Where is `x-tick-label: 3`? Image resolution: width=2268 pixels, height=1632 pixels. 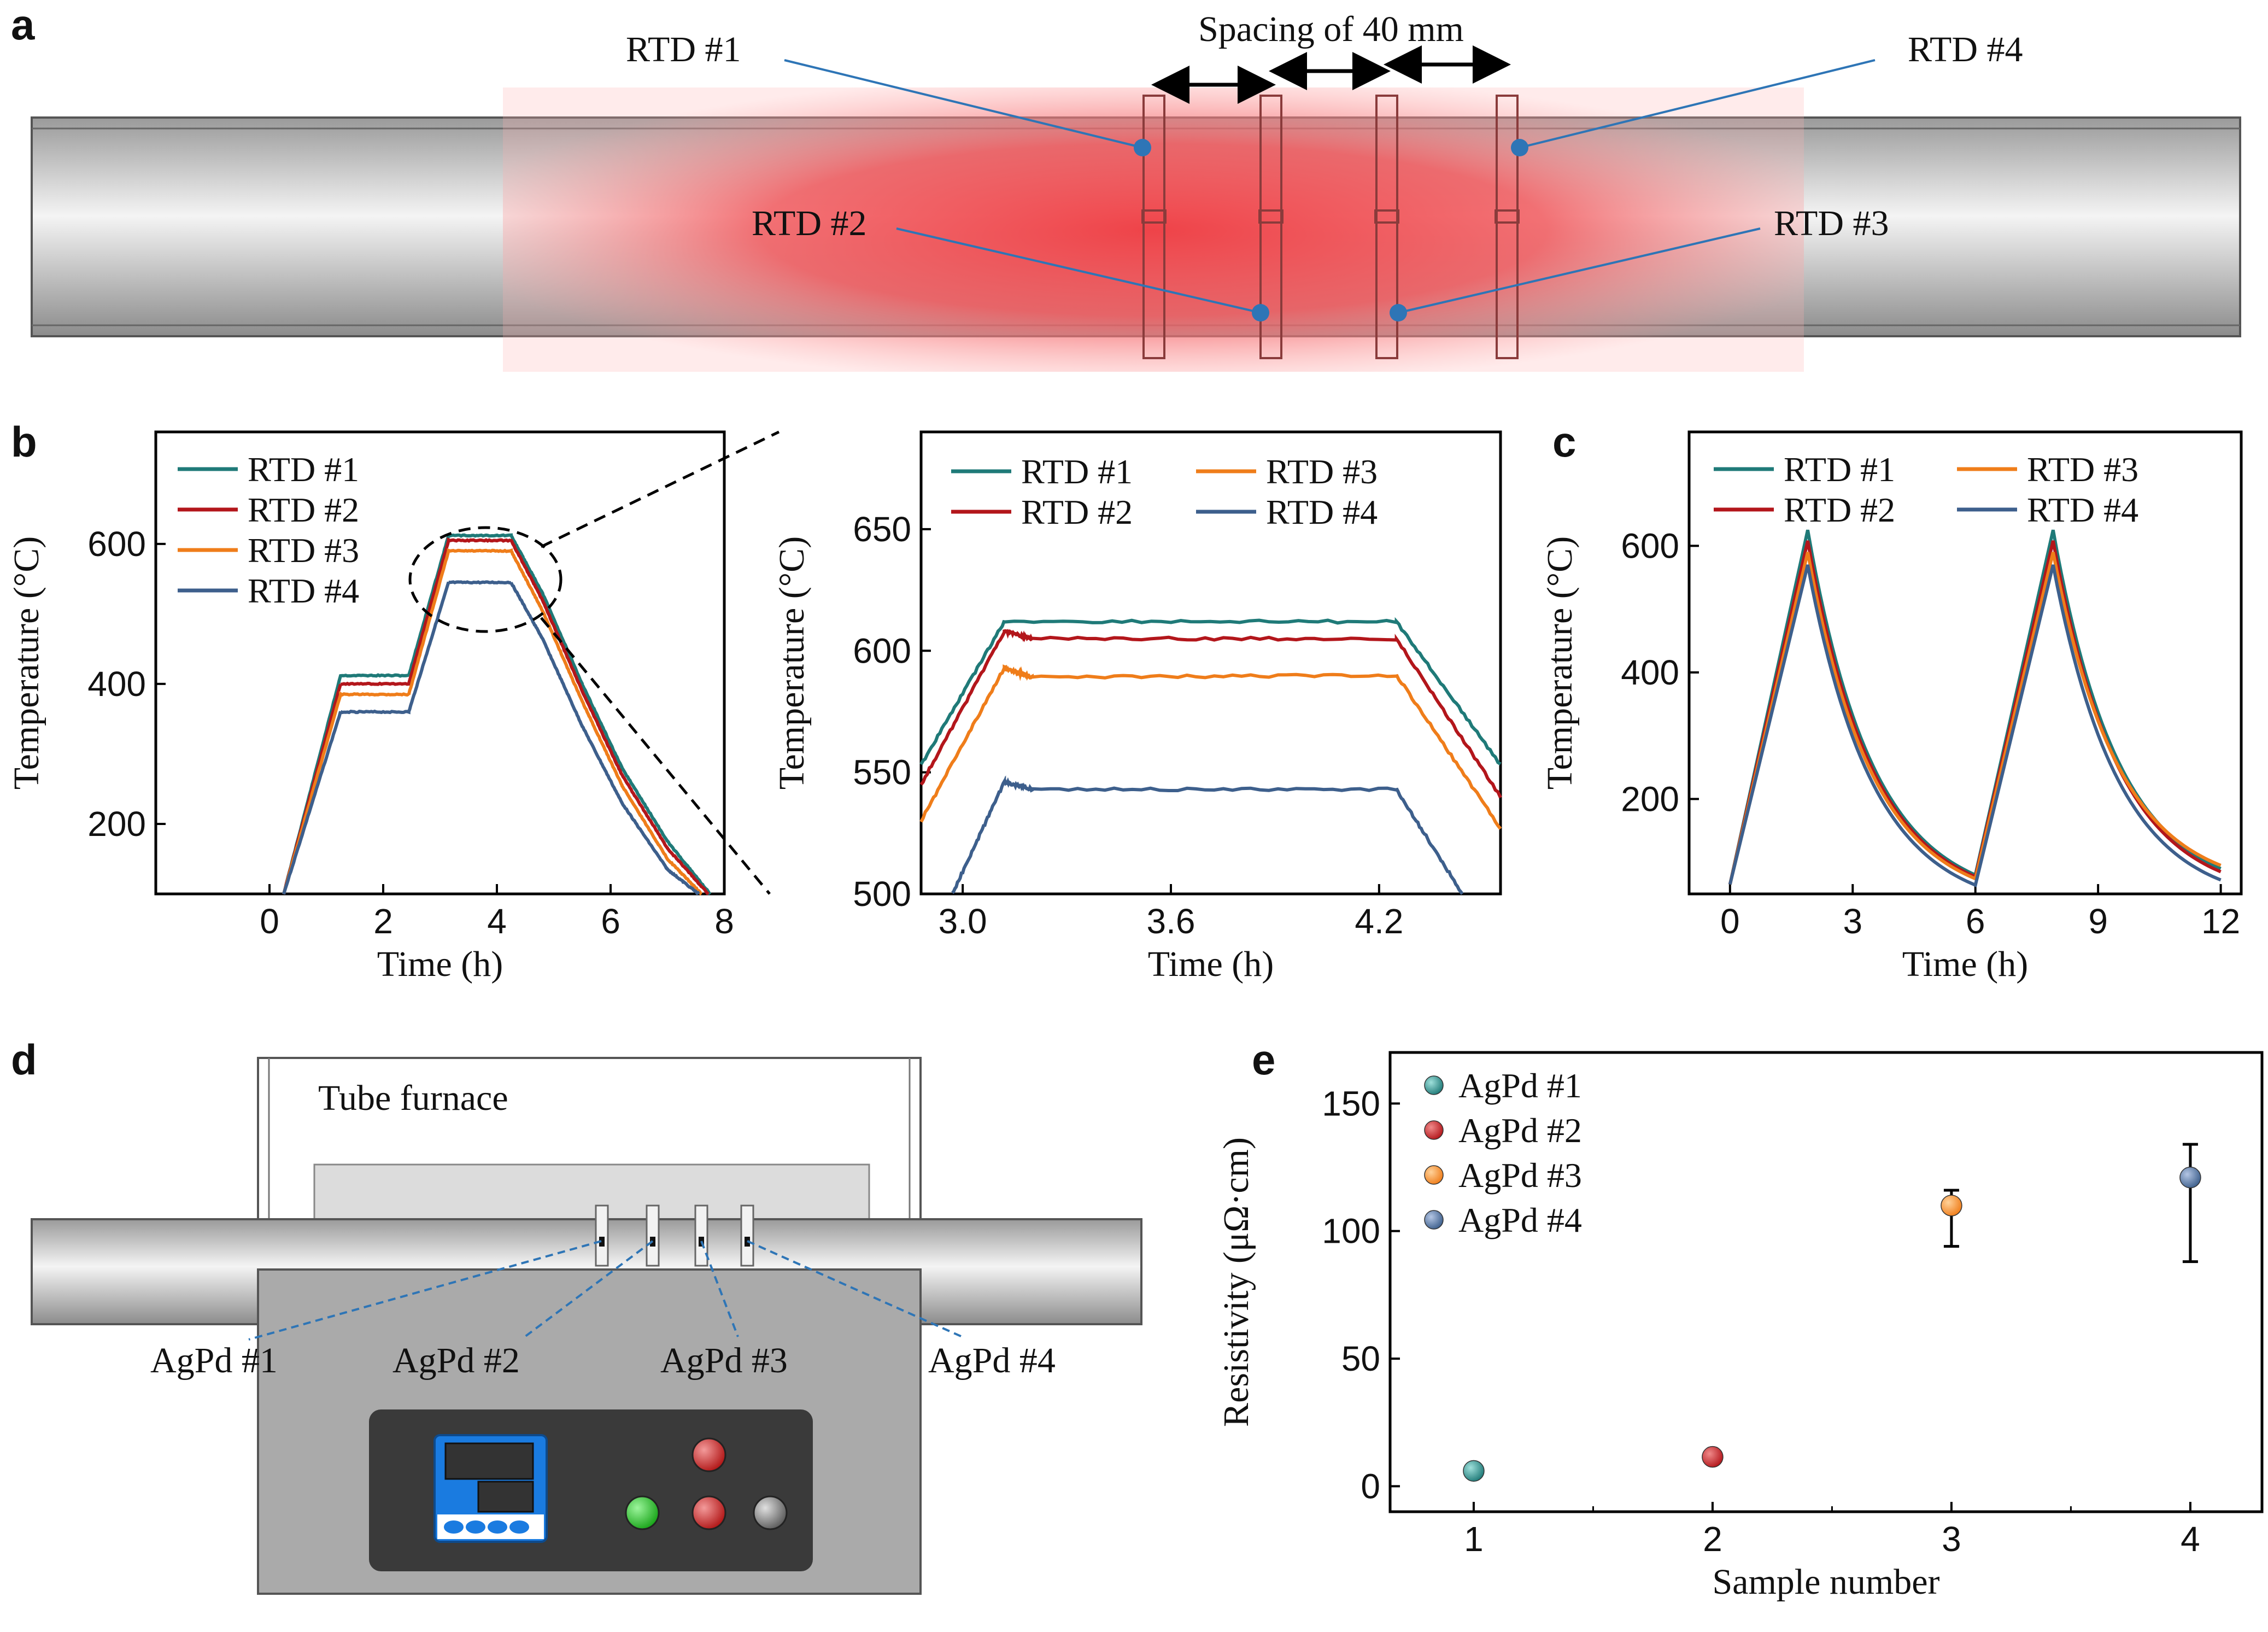
x-tick-label: 3 is located at coordinates (1951, 1539).